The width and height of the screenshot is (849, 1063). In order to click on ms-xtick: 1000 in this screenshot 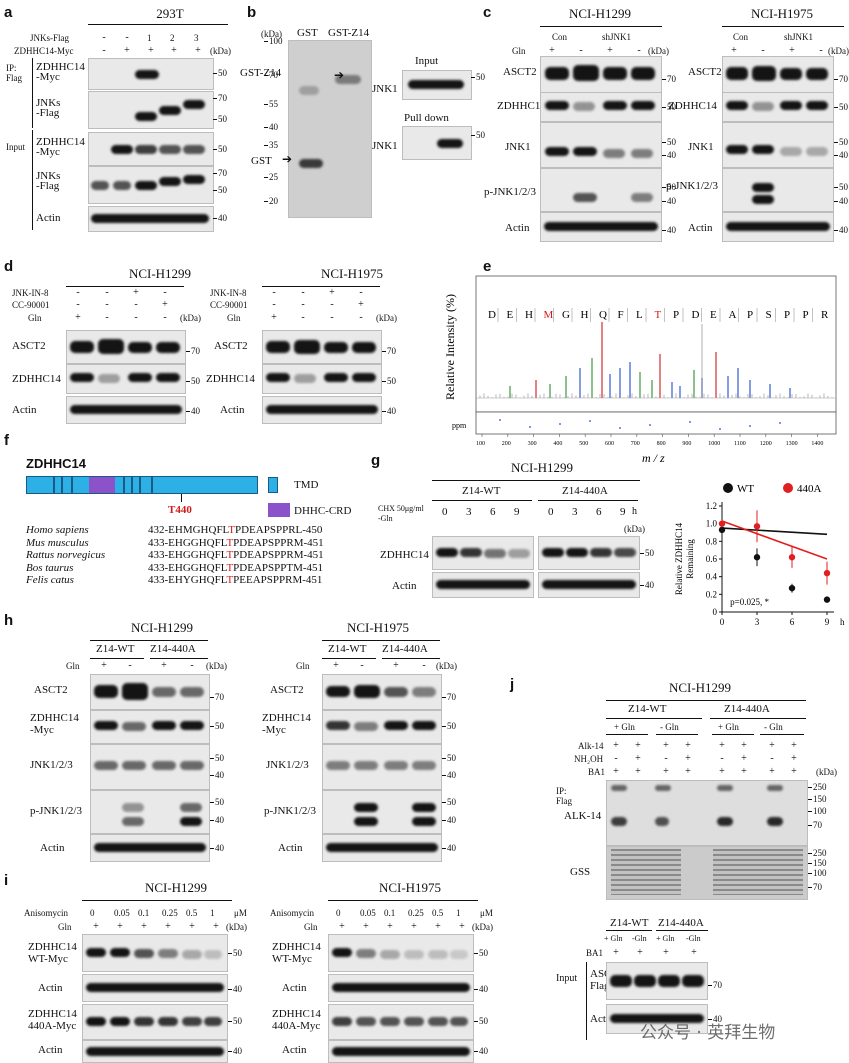, I will do `click(714, 444)`.